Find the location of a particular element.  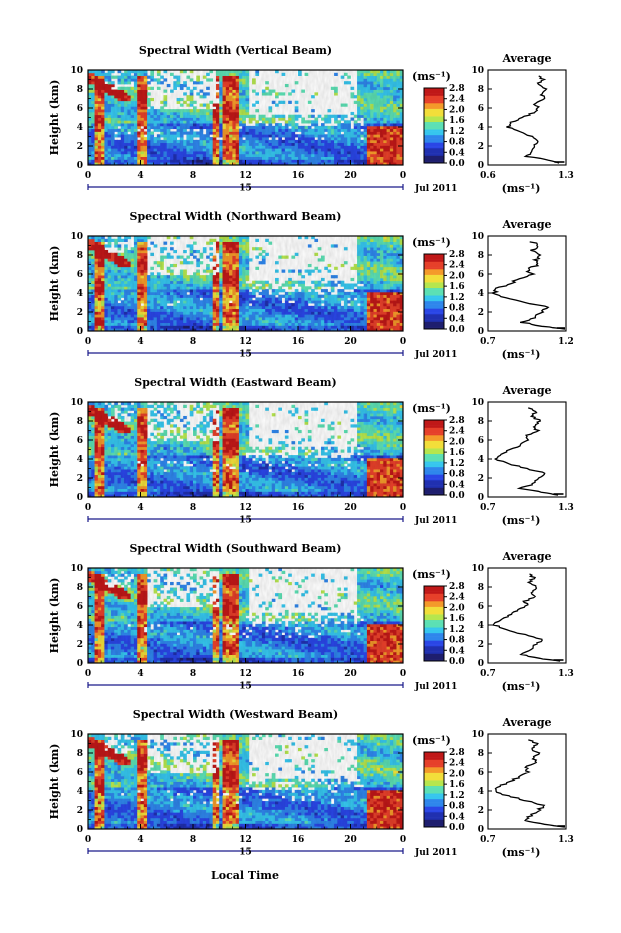

colorbar-tick-label: 0.8 is located at coordinates (457, 143).